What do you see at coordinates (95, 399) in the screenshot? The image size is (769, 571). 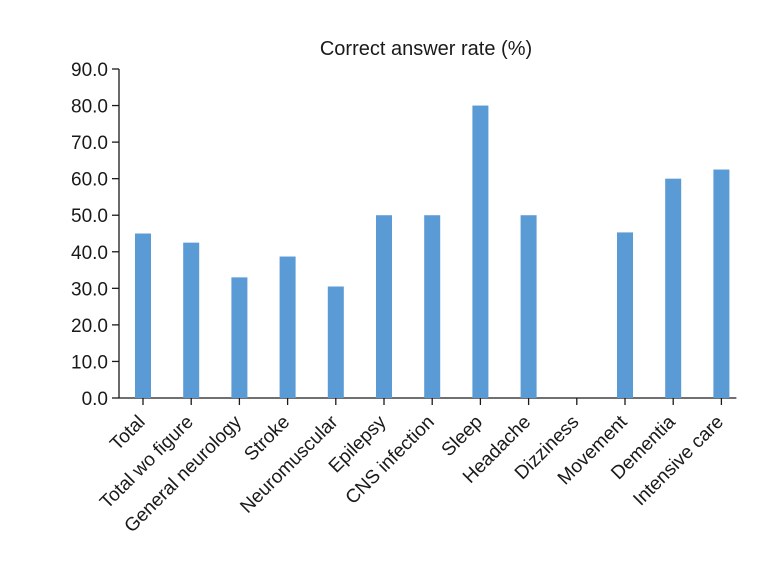 I see `y-tick-label: 0.0` at bounding box center [95, 399].